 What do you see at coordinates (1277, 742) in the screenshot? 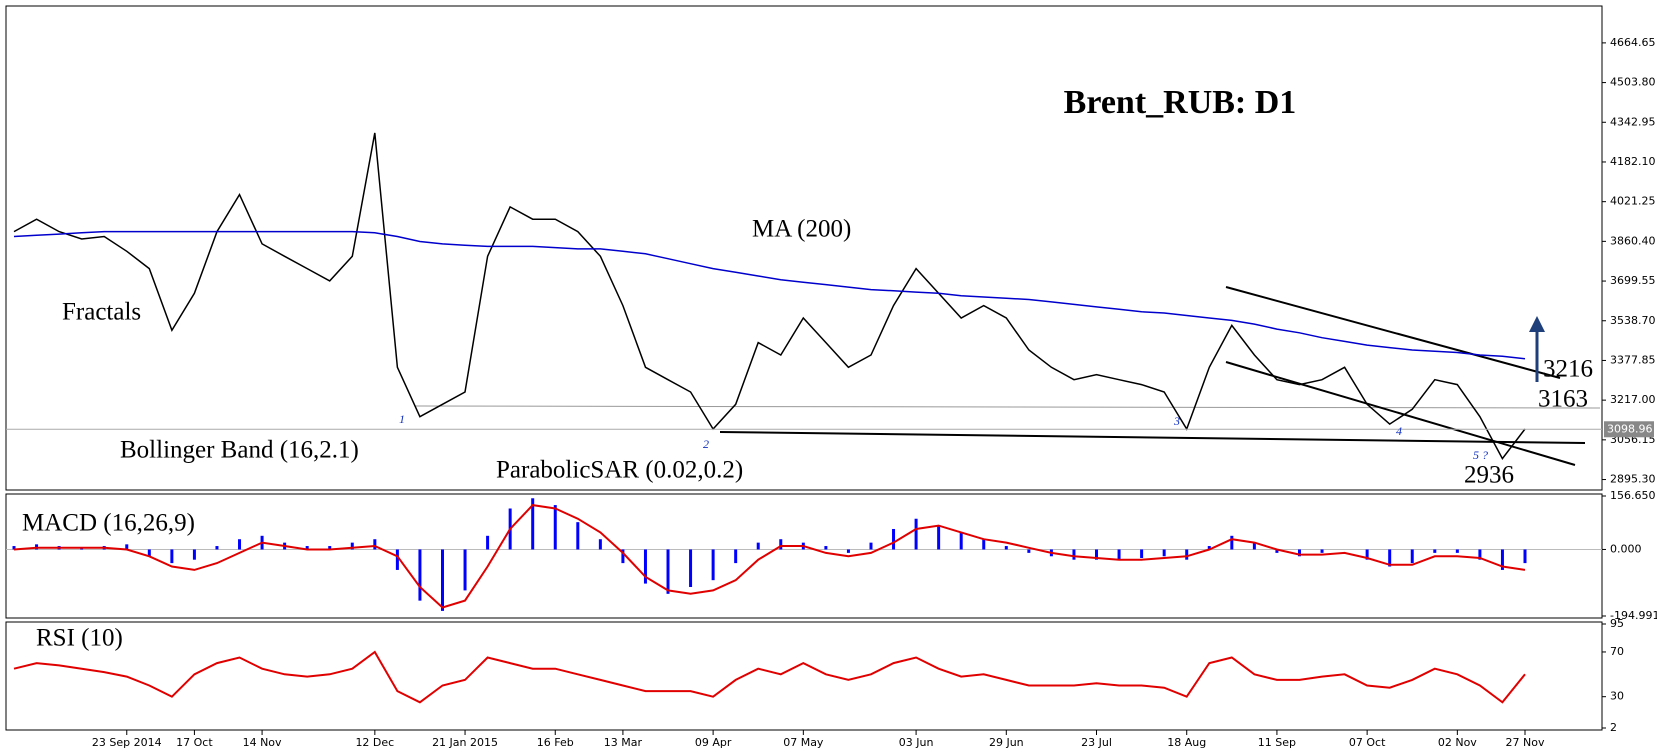
I see `x-tick-label: 11 Sep` at bounding box center [1277, 742].